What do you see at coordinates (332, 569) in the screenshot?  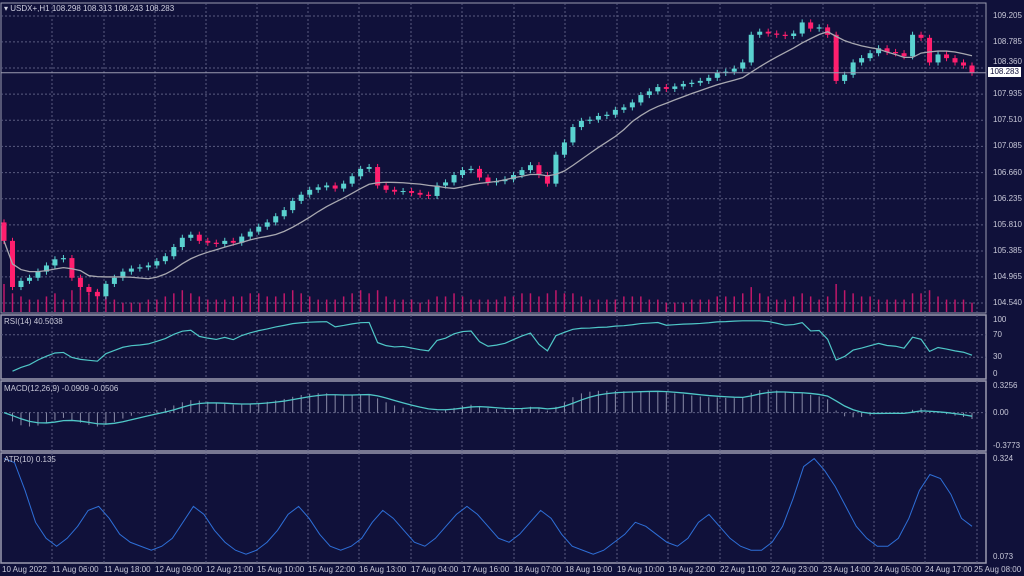 I see `time-axis-label: 15 Aug 22:00` at bounding box center [332, 569].